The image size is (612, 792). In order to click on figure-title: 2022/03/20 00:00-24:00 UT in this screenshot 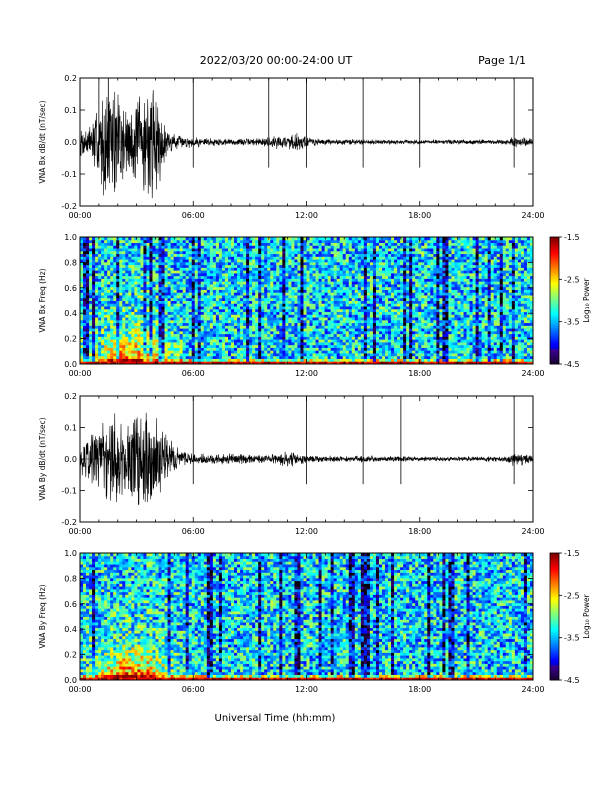, I will do `click(276, 60)`.